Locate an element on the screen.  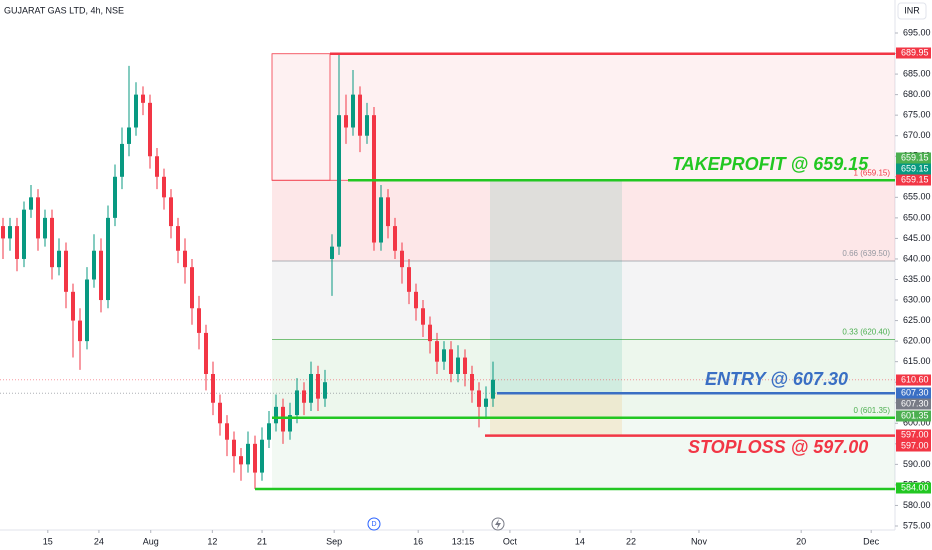
event-marker-label: D is located at coordinates (373, 524).